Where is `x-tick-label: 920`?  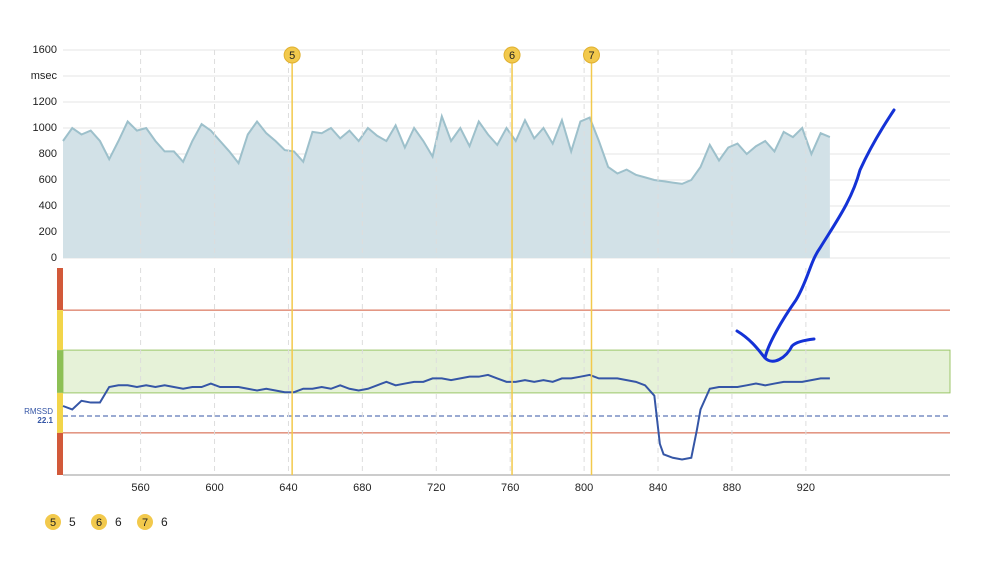 x-tick-label: 920 is located at coordinates (806, 488).